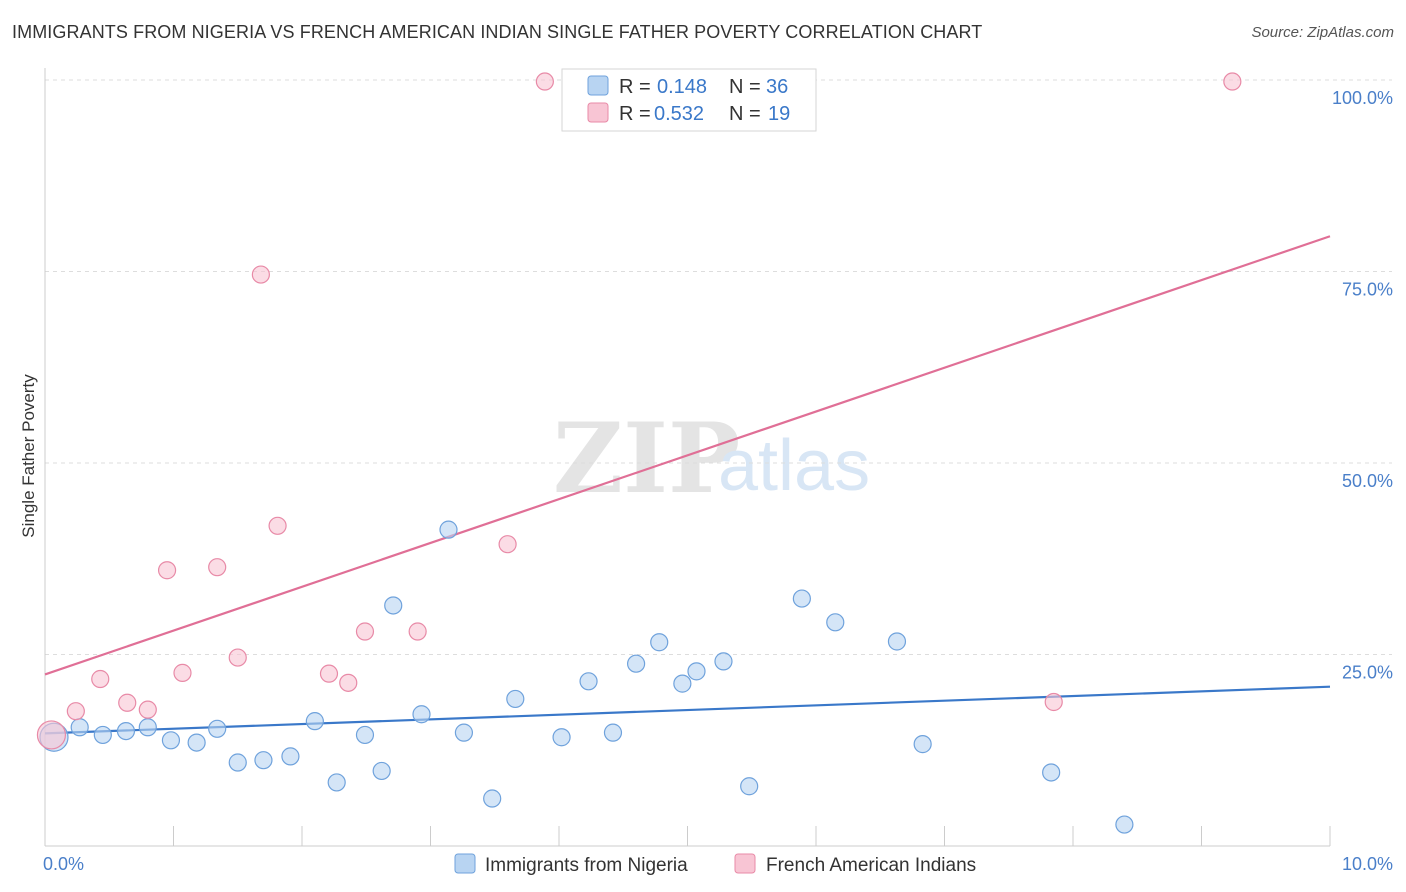  What do you see at coordinates (28, 456) in the screenshot?
I see `y-axis-title: Single Father Poverty` at bounding box center [28, 456].